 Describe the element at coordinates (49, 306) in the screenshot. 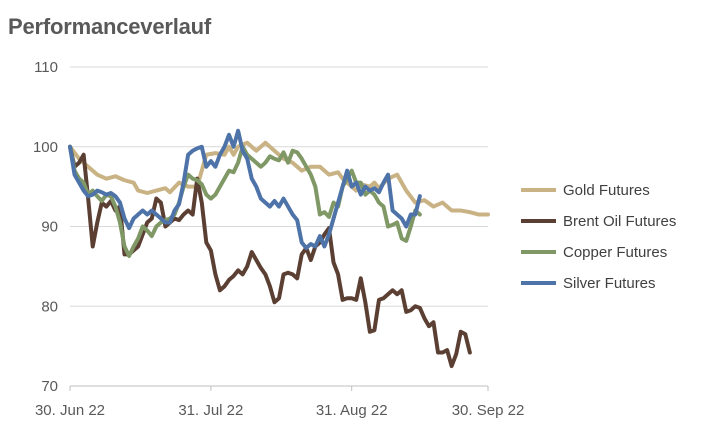

I see `y-tick-label-80: 80` at that location.